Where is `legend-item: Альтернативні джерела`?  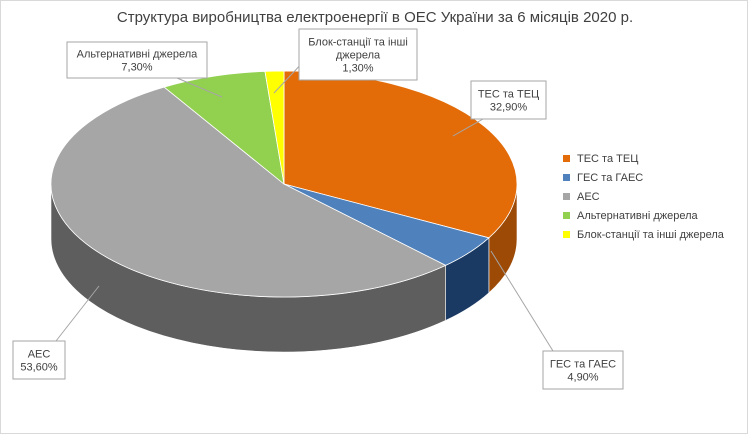 legend-item: Альтернативні джерела is located at coordinates (643, 215).